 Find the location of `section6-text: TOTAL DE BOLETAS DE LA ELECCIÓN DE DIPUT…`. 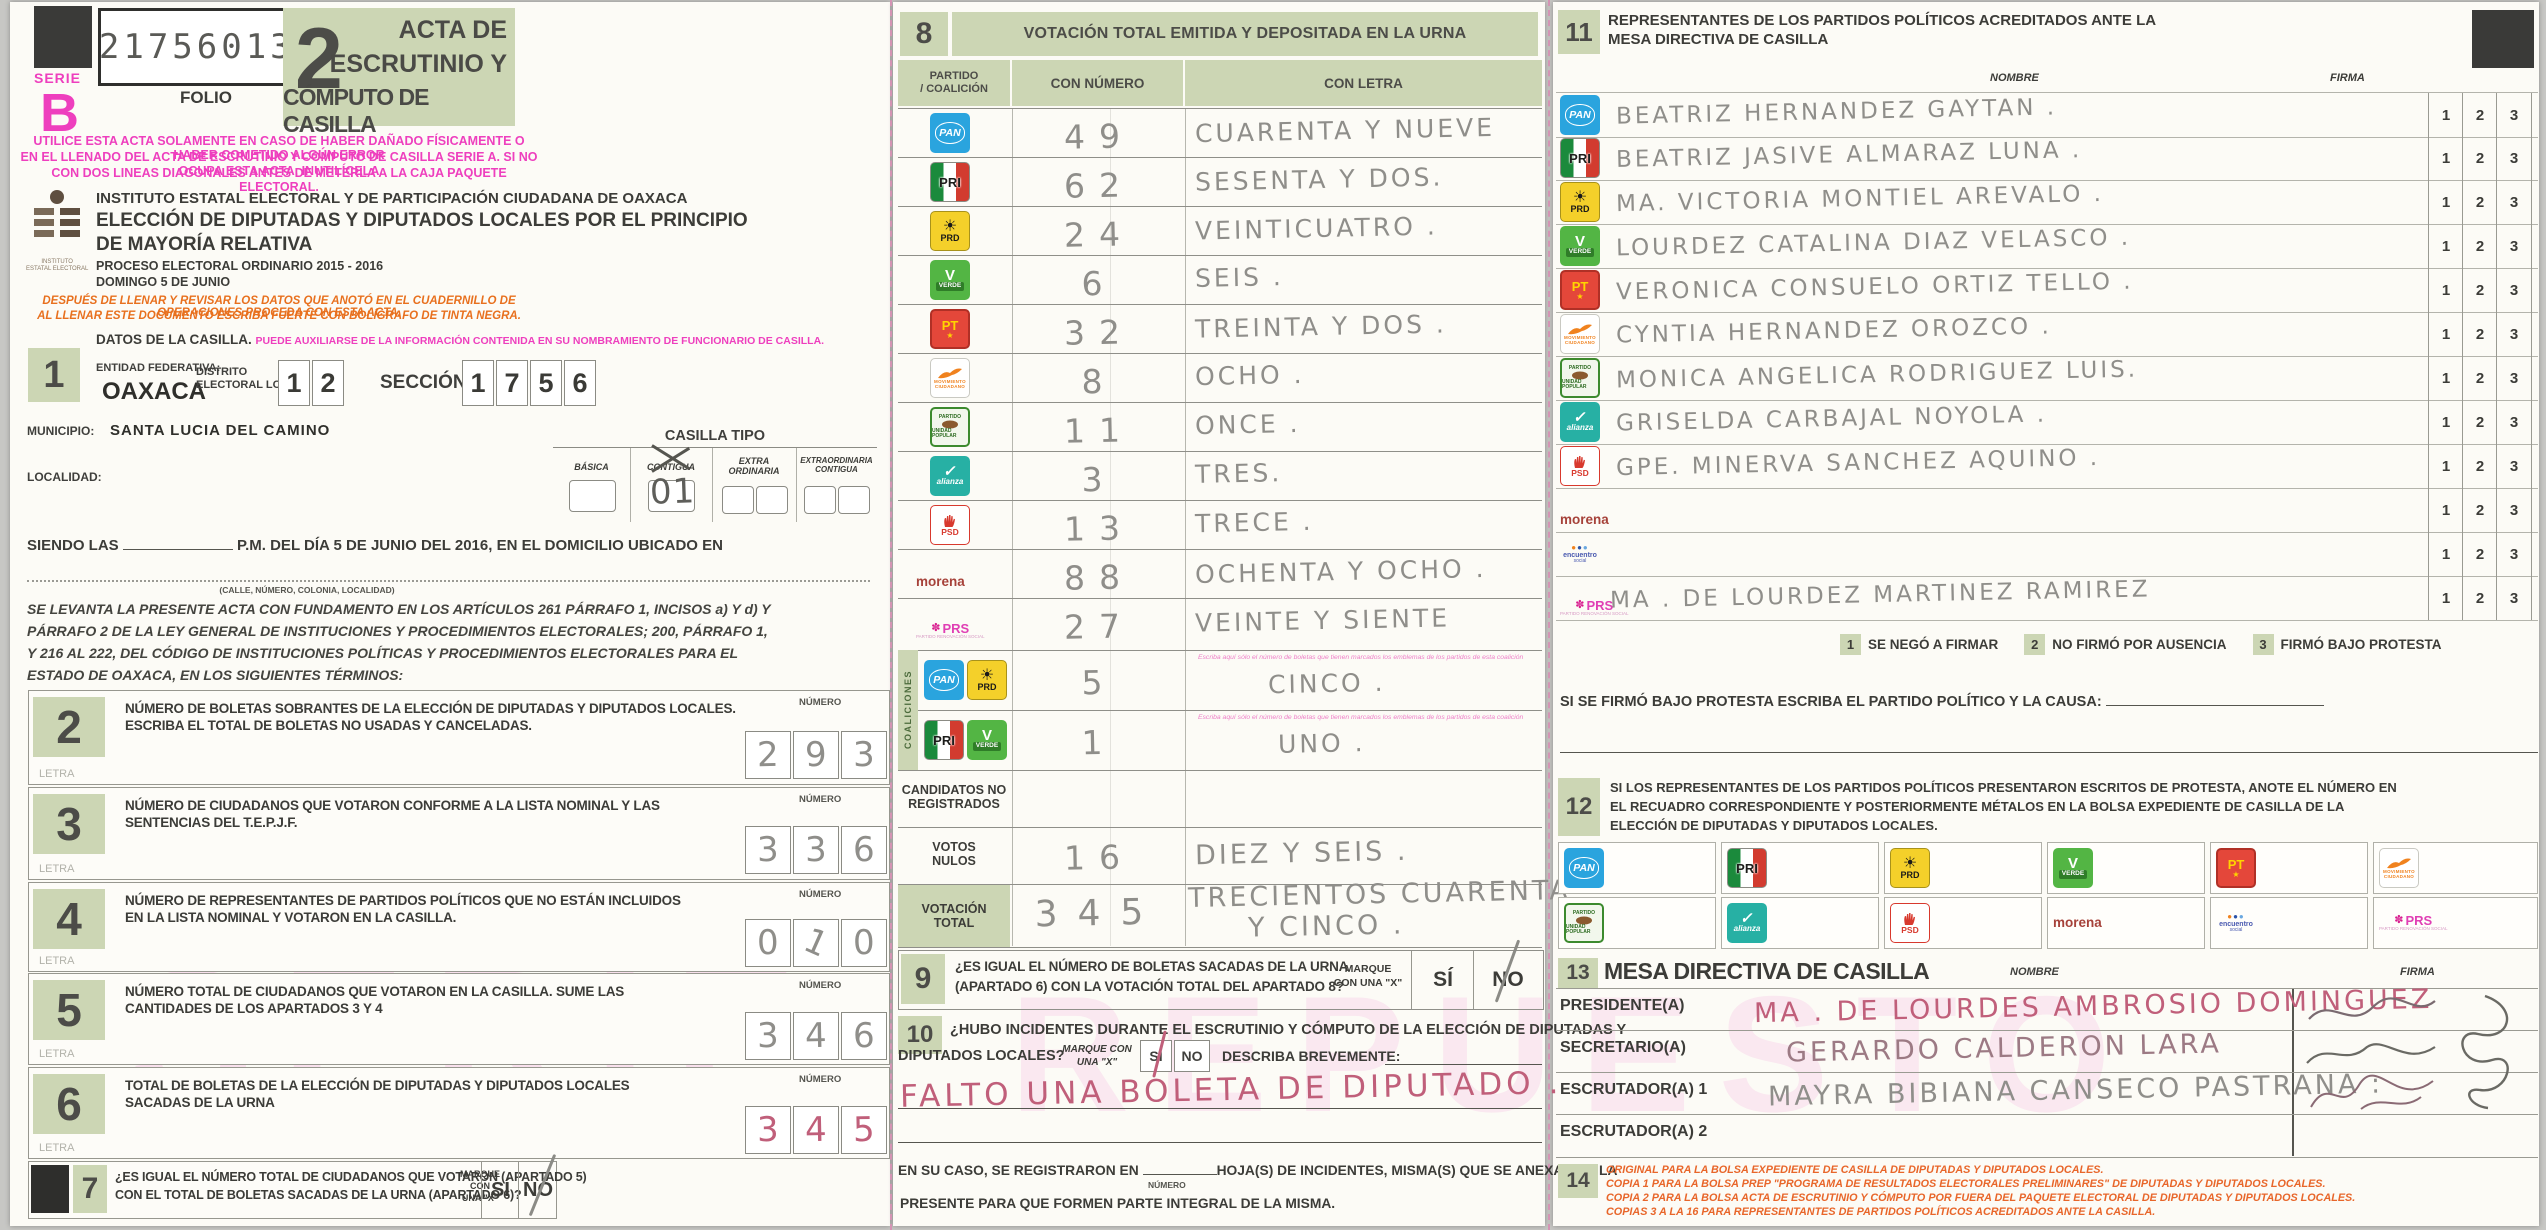

section6-text: TOTAL DE BOLETAS DE LA ELECCIÓN DE DIPUT… is located at coordinates (377, 1085).